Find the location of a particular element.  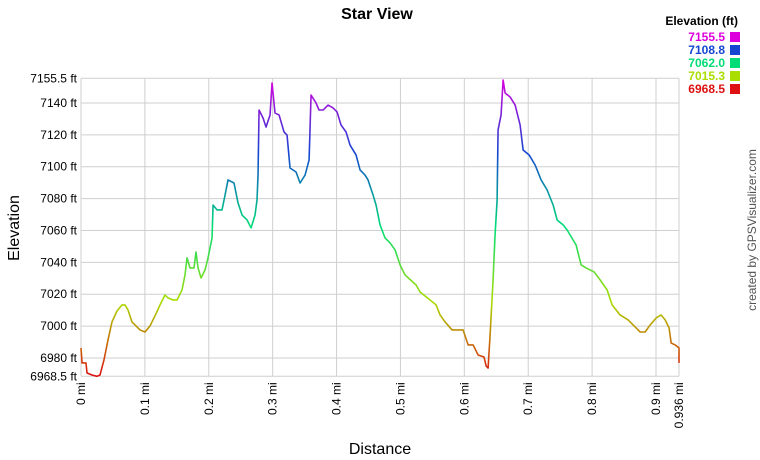

x-tick-label: 0.2 mi is located at coordinates (209, 398).